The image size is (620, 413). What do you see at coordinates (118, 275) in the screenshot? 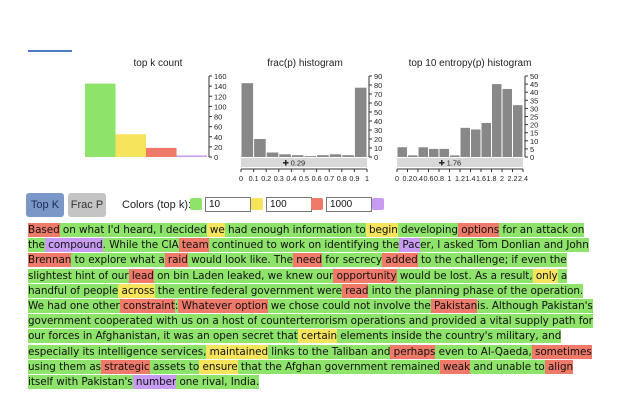
I see `token: our` at bounding box center [118, 275].